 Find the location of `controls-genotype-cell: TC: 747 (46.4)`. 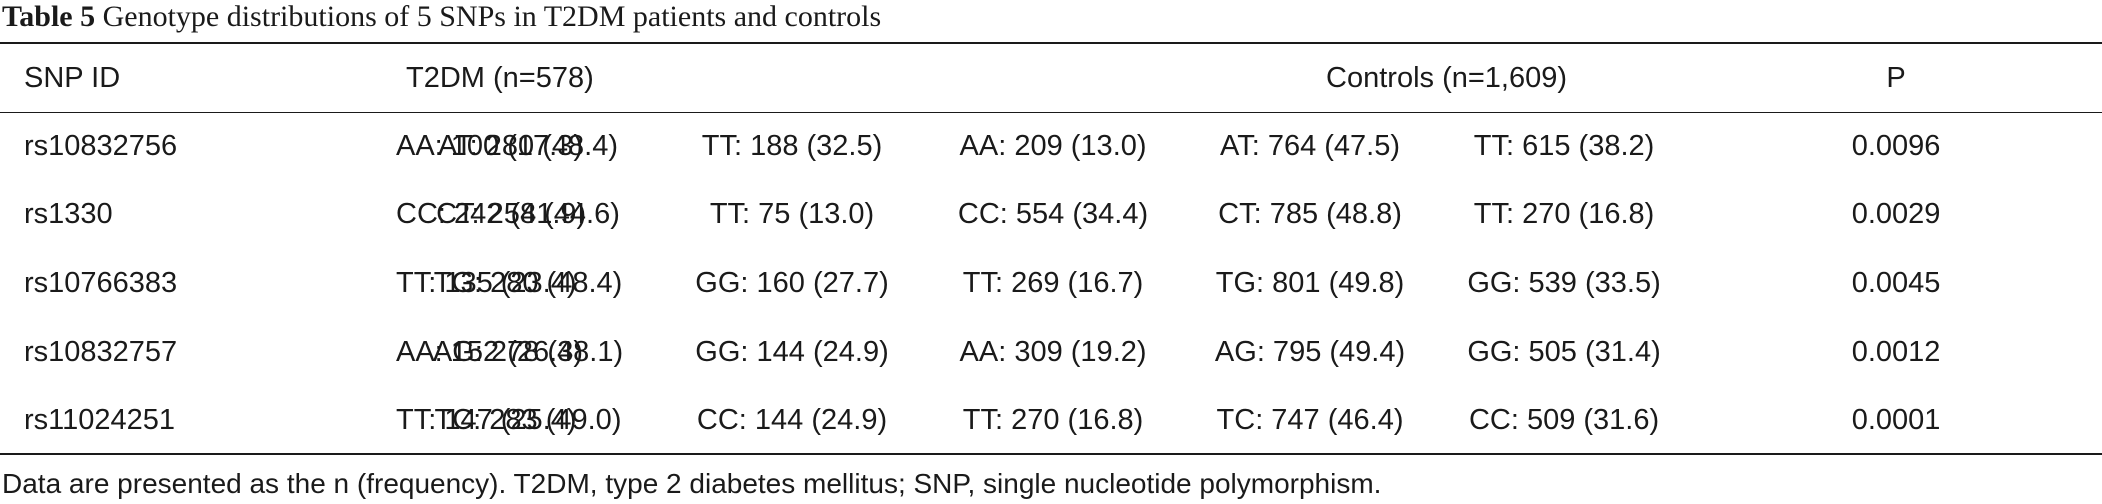

controls-genotype-cell: TC: 747 (46.4) is located at coordinates (1310, 420).